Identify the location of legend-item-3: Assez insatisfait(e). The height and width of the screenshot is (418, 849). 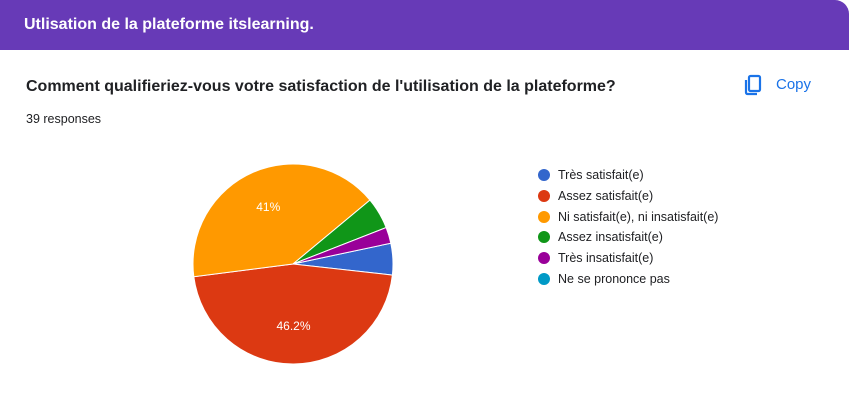
(628, 237).